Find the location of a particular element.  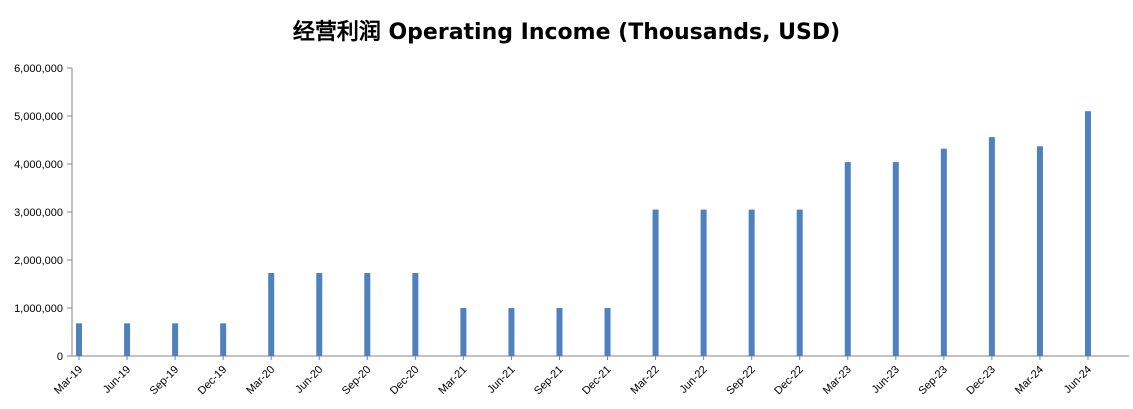

x-tick-label: Jun-22 is located at coordinates (693, 380).